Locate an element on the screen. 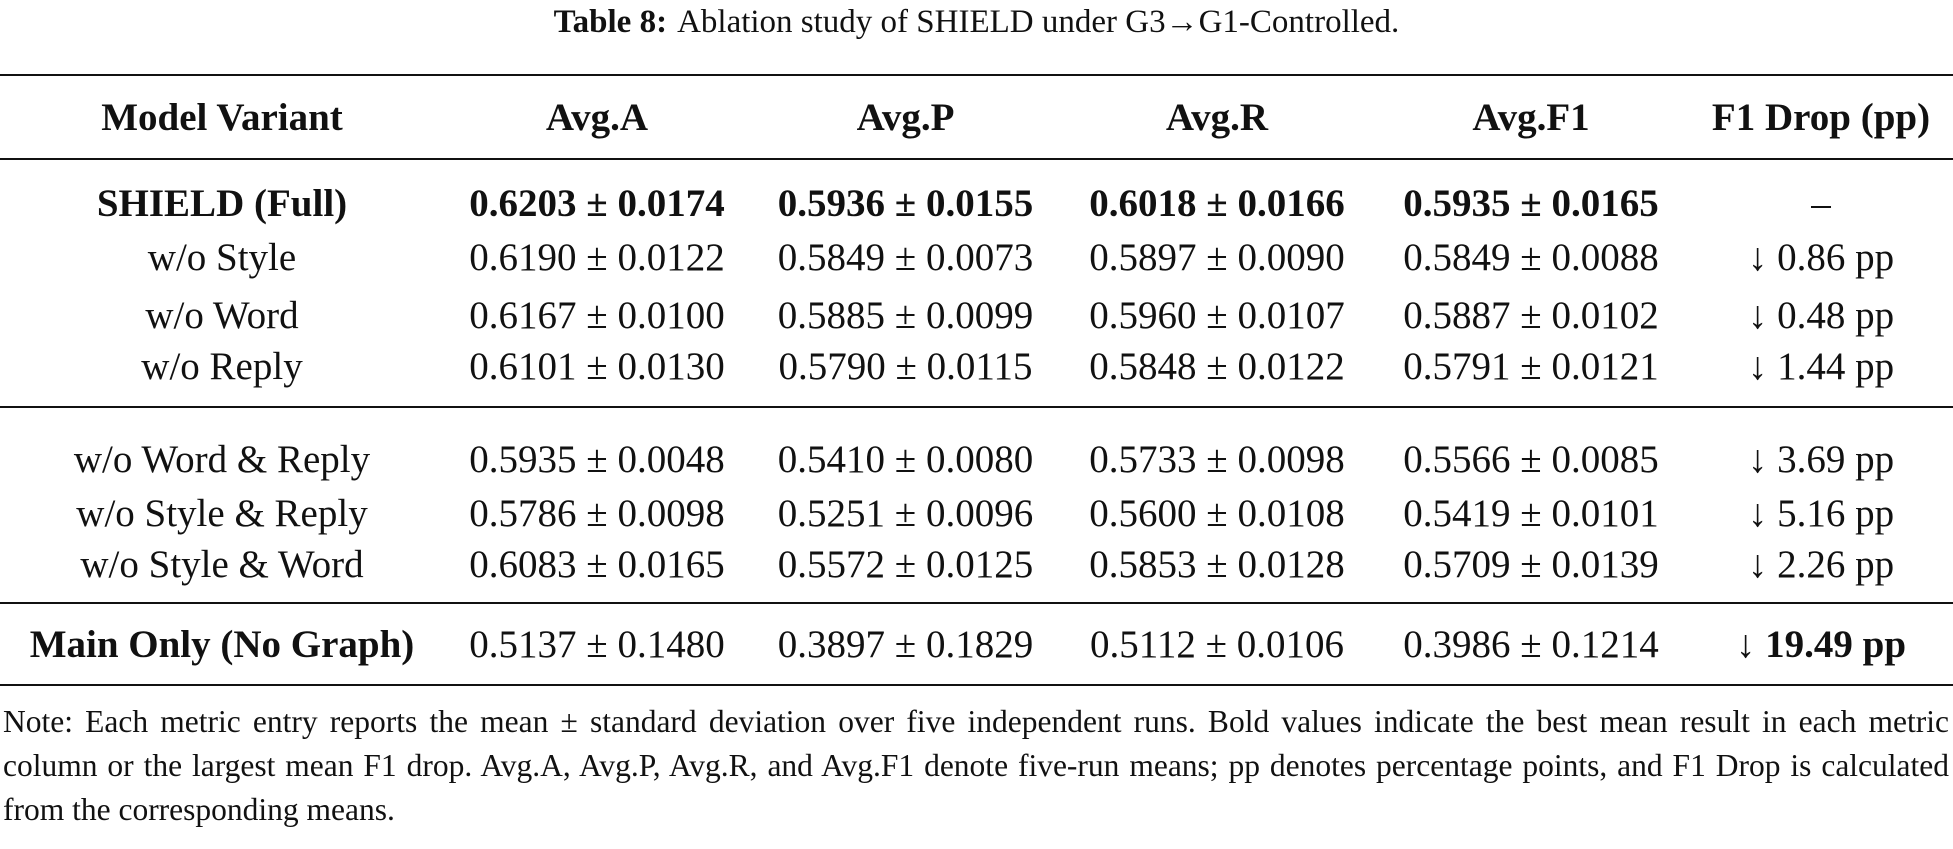 The height and width of the screenshot is (849, 1953). cell-avg-a: 0.5935 ± 0.0048 is located at coordinates (597, 459).